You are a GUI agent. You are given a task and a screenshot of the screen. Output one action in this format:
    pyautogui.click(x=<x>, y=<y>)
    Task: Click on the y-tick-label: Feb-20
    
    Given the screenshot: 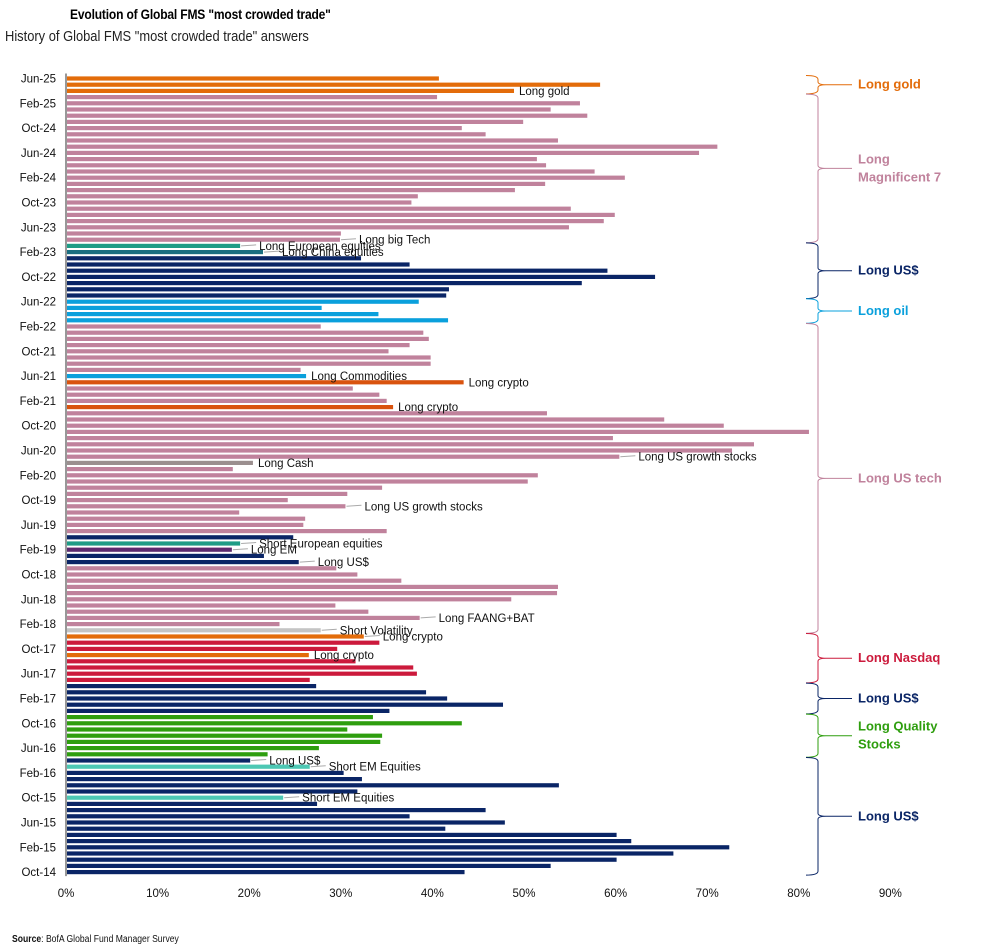 What is the action you would take?
    pyautogui.click(x=38, y=476)
    